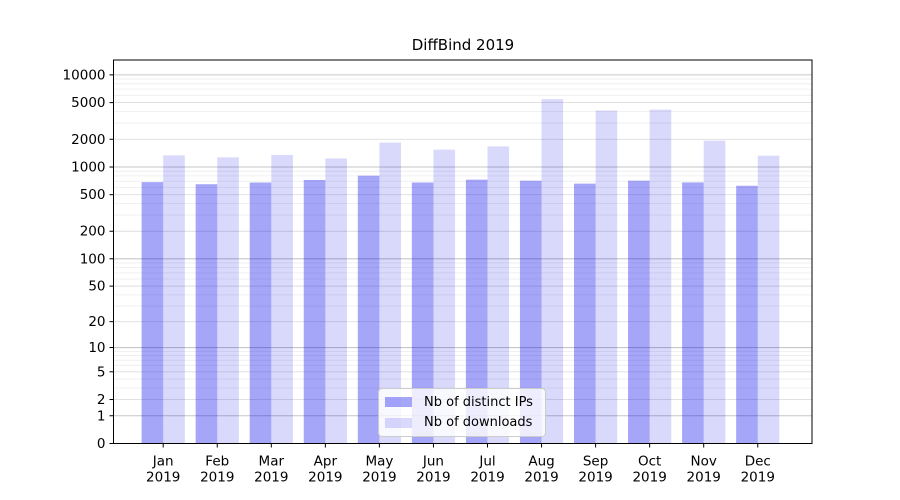  What do you see at coordinates (768, 299) in the screenshot?
I see `bar-downloads-dec` at bounding box center [768, 299].